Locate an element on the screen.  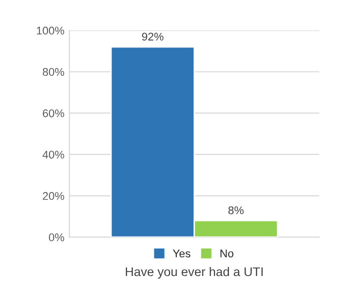
y-tick-label: 60% is located at coordinates (53, 113).